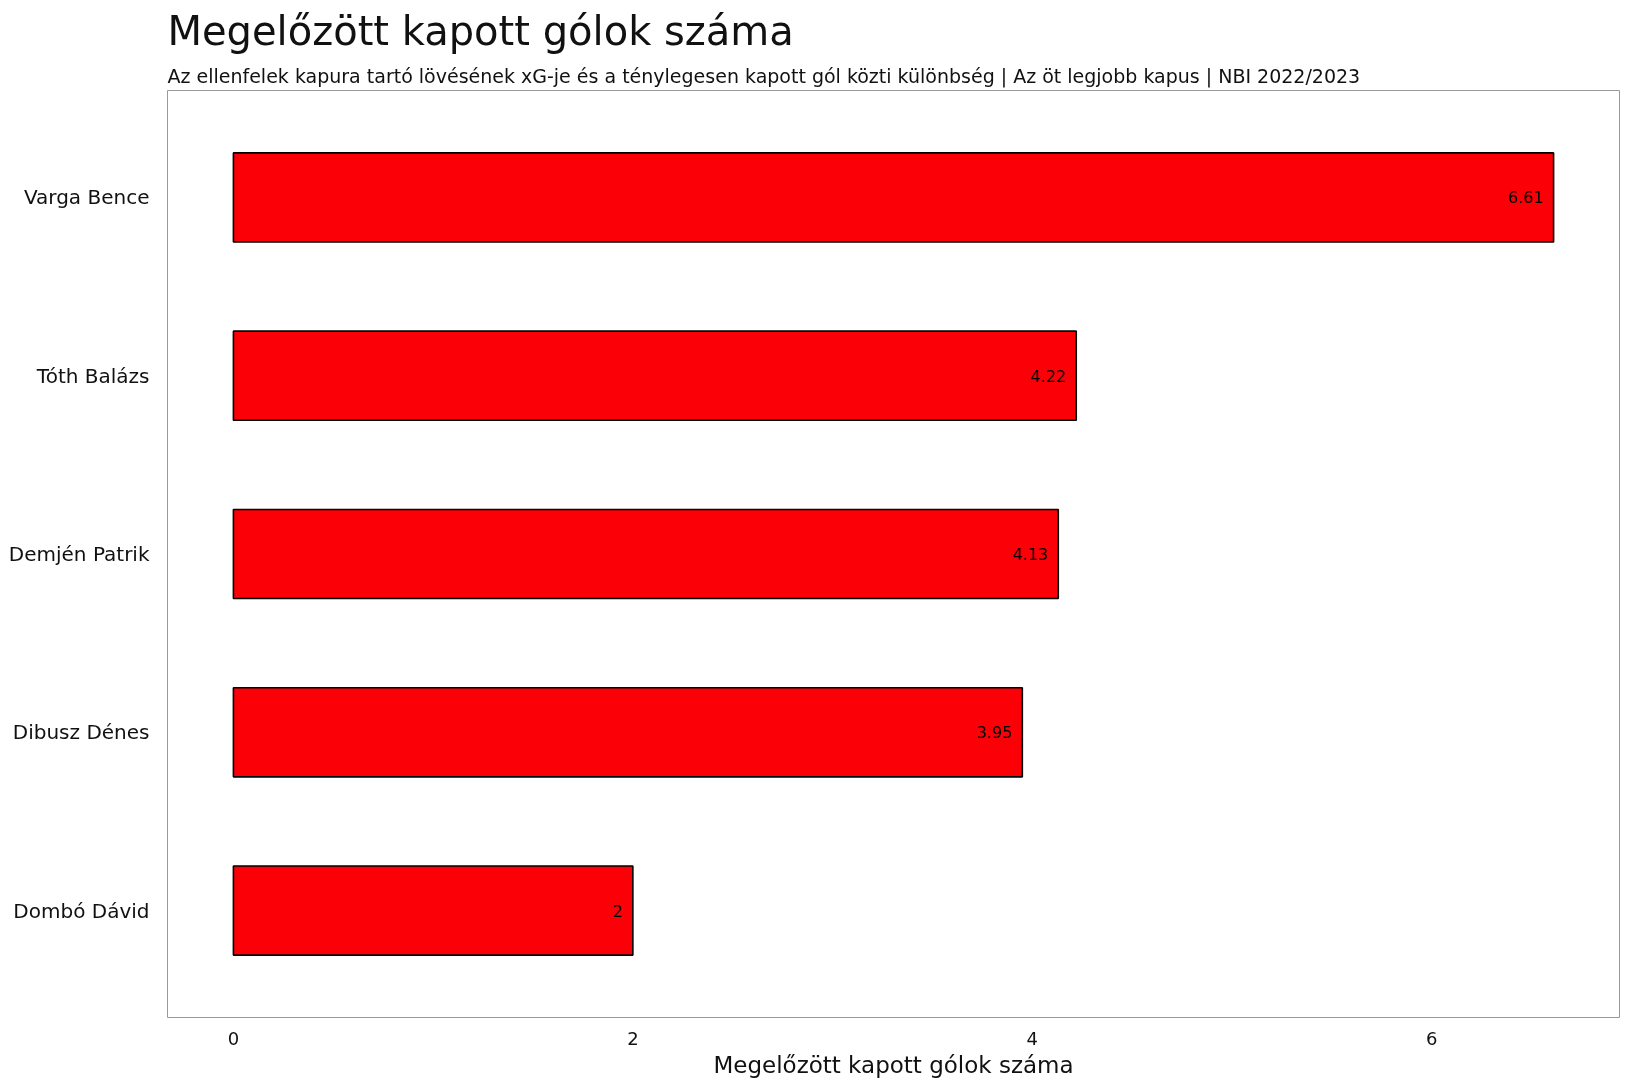 Image resolution: width=1630 pixels, height=1080 pixels. I want to click on chart-title: Megelőzött kapott gólok száma, so click(480, 30).